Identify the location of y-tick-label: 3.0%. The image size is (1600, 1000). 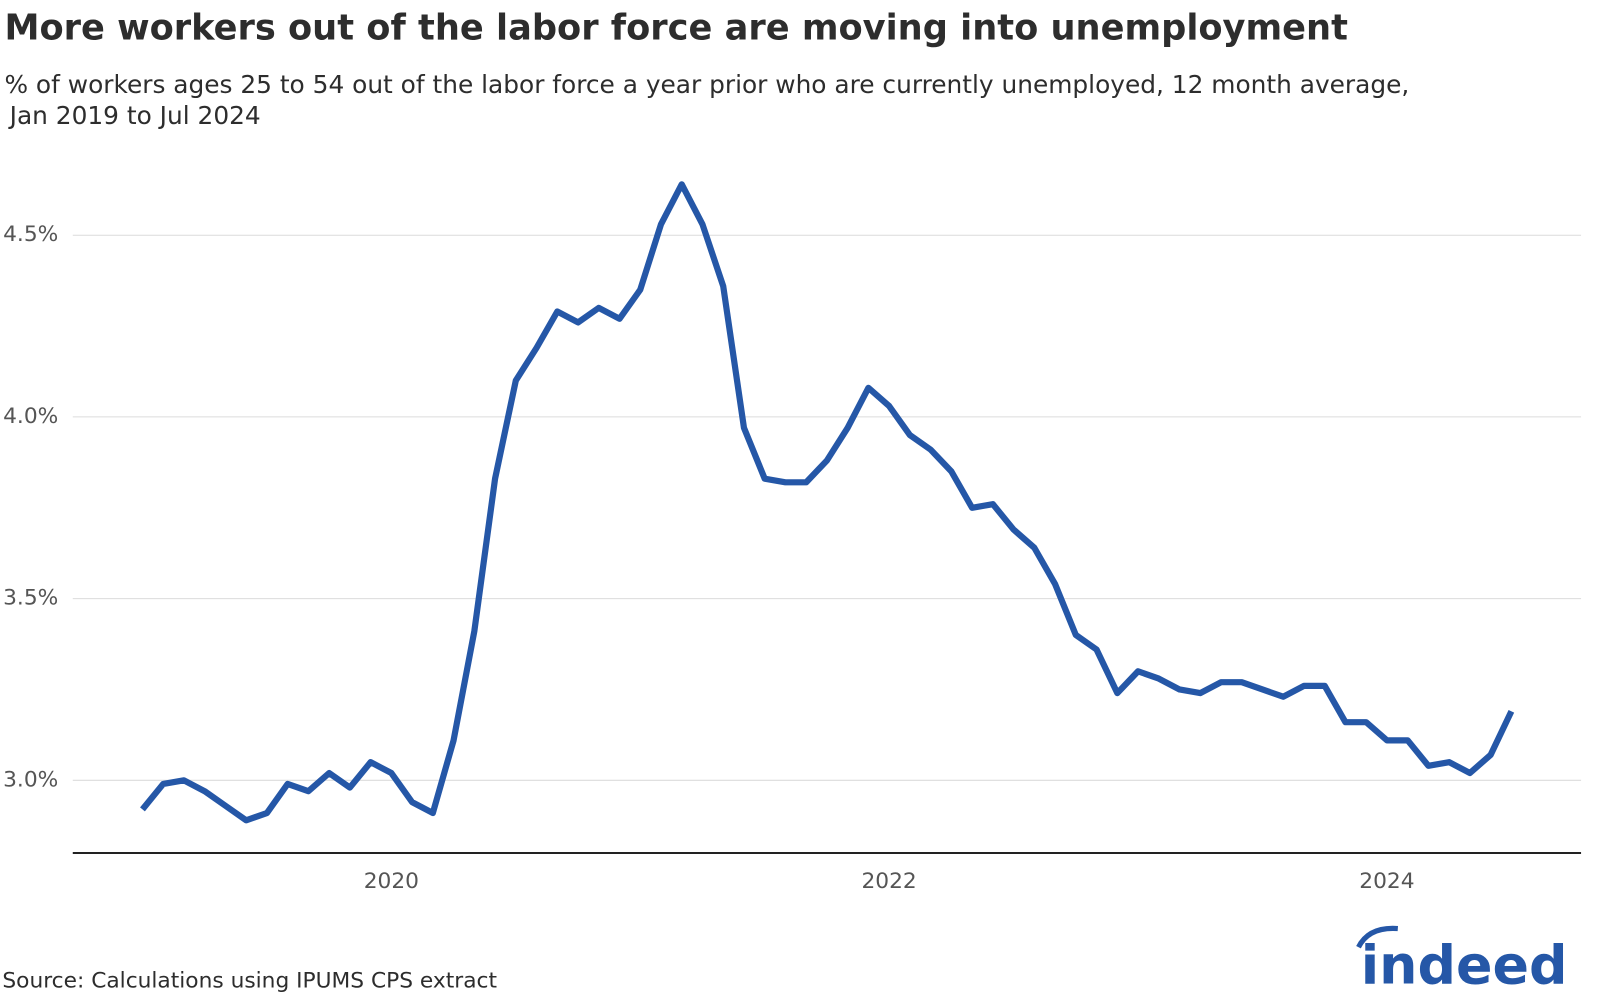
(30, 779).